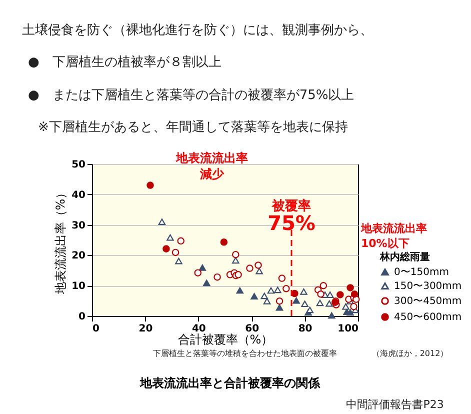 Image resolution: width=471 pixels, height=414 pixels. Describe the element at coordinates (421, 272) in the screenshot. I see `legend-label: 0〜150mm` at that location.